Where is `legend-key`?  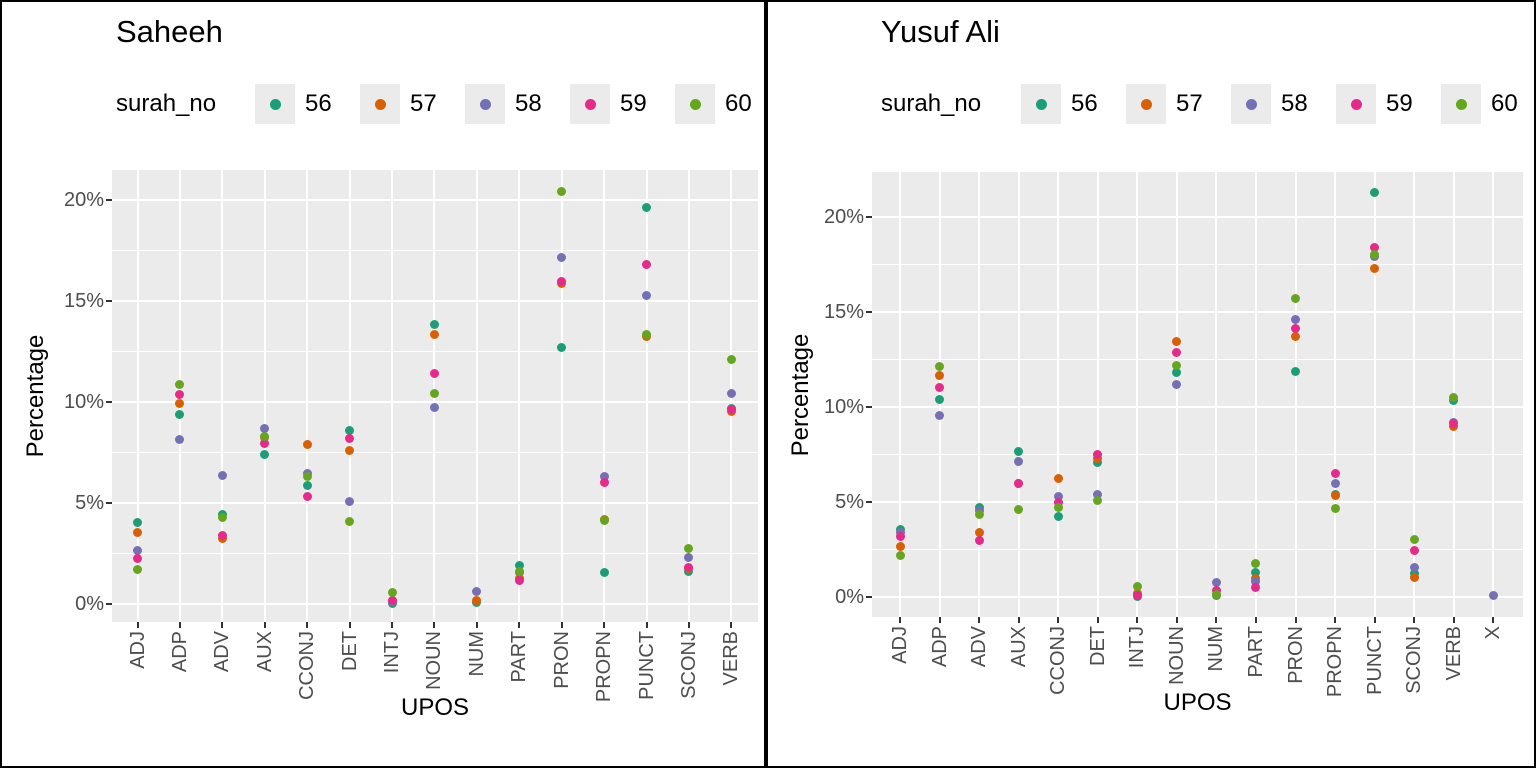
legend-key is located at coordinates (1356, 104).